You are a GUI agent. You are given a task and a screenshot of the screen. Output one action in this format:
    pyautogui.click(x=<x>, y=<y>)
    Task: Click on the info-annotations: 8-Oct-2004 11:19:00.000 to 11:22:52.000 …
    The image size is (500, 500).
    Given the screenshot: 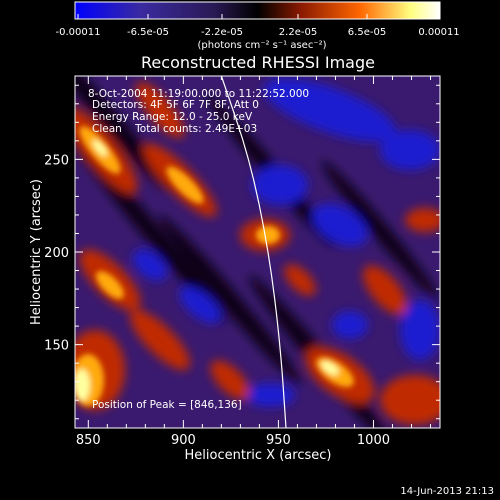 What is the action you would take?
    pyautogui.click(x=198, y=111)
    